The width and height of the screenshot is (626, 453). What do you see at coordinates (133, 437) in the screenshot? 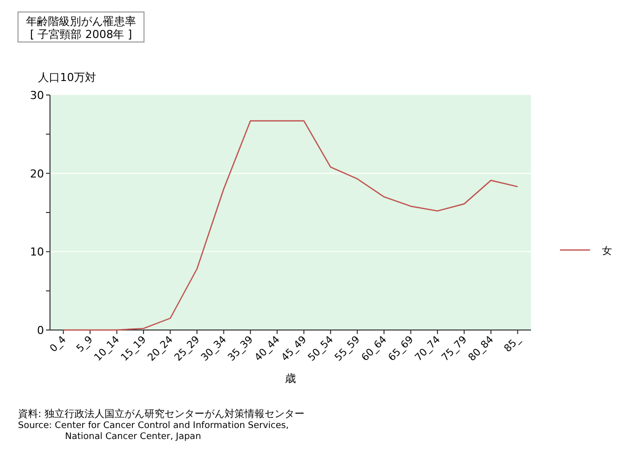
I see `text: National Cancer Center, Japan` at bounding box center [133, 437].